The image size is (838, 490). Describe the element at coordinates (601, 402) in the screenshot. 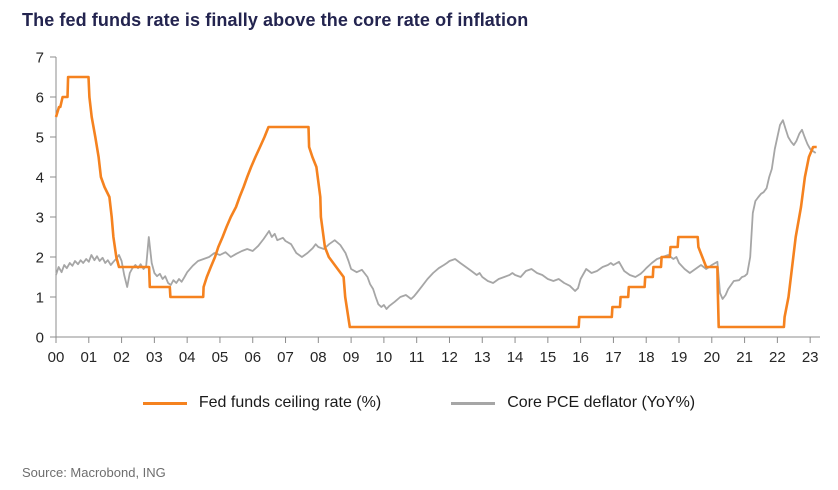

I see `legend-label-core-pce: Core PCE deflator (YoY%)` at that location.